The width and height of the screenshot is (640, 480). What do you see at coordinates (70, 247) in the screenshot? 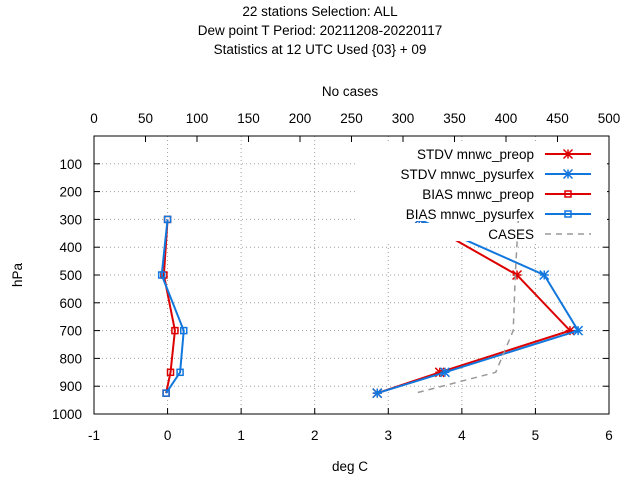
I see `y-tick-label: 400` at bounding box center [70, 247].